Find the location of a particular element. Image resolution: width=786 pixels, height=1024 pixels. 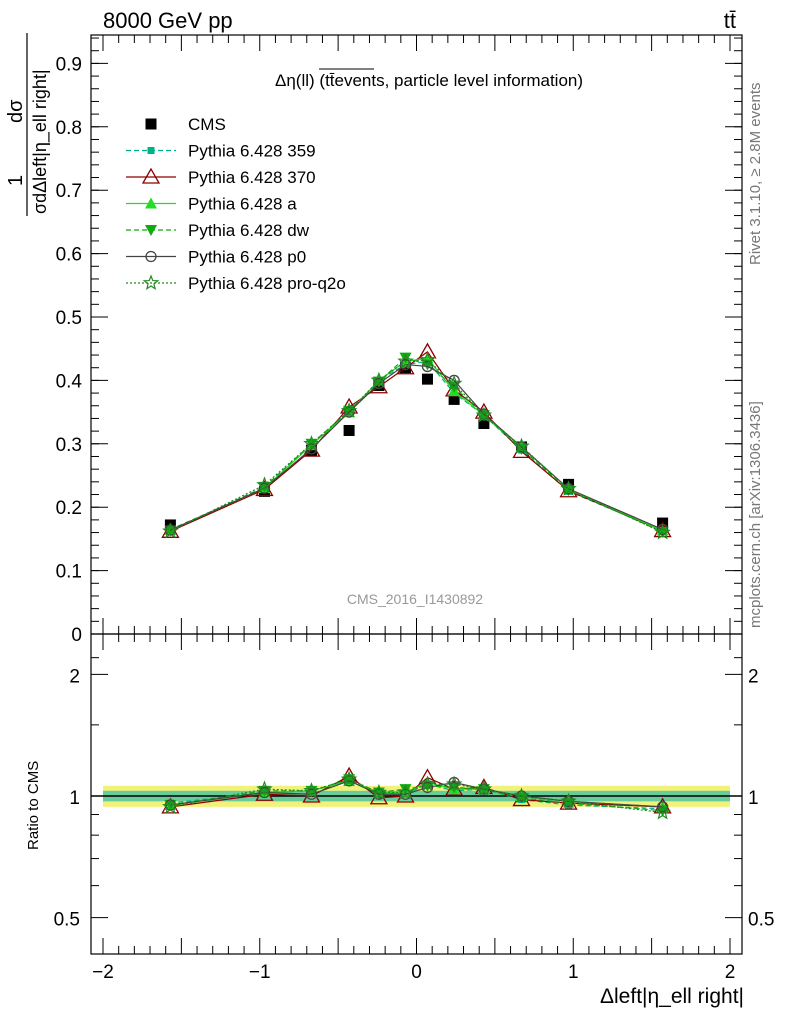

y-tick-label: 0.2 is located at coordinates (69, 508).